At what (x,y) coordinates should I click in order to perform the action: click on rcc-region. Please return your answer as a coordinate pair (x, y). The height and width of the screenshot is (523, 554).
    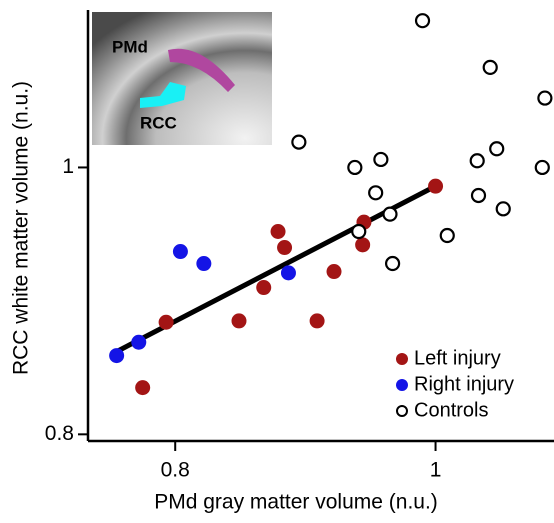
    Looking at the image, I should click on (163, 95).